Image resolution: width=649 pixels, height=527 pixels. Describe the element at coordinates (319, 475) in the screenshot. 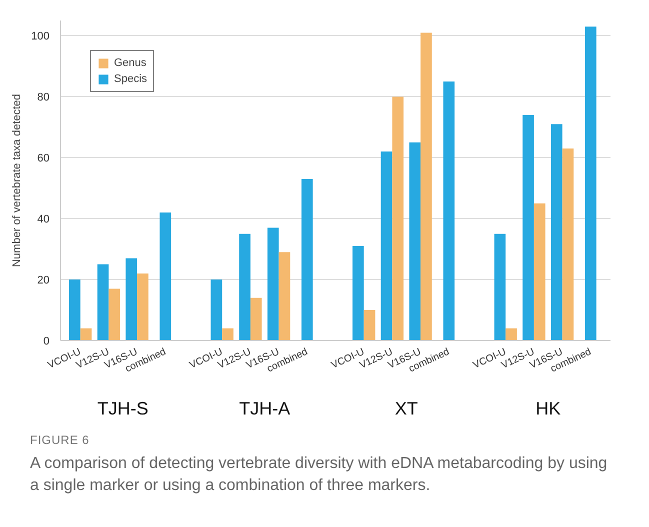

I see `text: A comparison of detecting vertebrate diversity with eDNA metabarcoding by using a single marker or using a combination of three markers.` at that location.